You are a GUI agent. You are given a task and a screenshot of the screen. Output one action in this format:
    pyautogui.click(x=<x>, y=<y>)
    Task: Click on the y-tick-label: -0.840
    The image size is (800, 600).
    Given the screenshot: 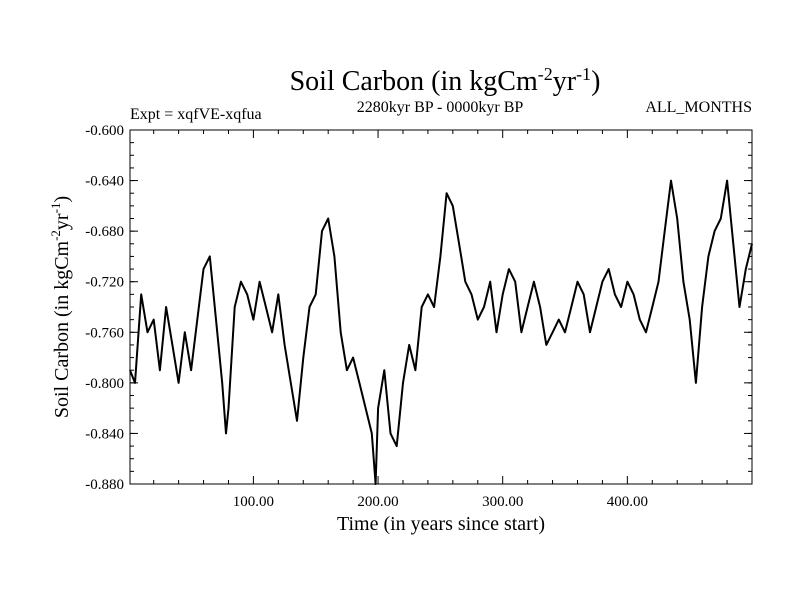 What is the action you would take?
    pyautogui.click(x=104, y=434)
    